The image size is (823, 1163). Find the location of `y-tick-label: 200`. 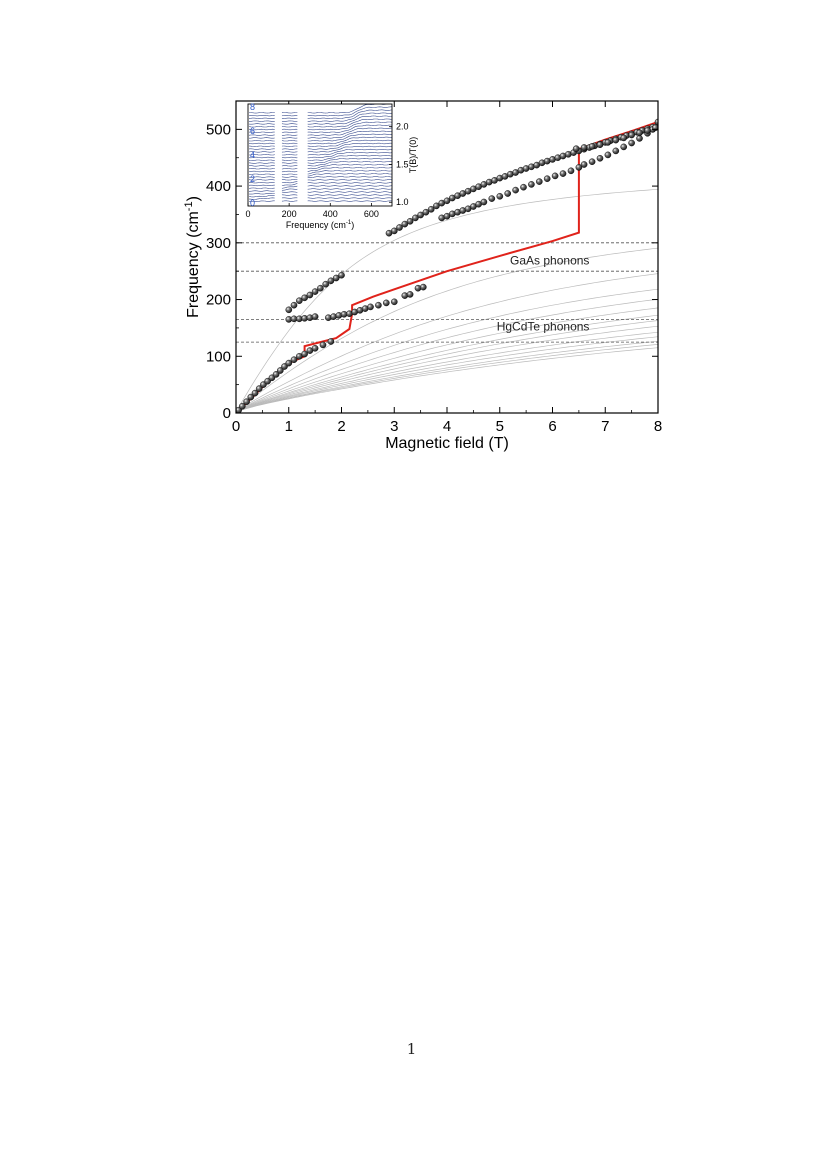

y-tick-label: 200 is located at coordinates (218, 300).